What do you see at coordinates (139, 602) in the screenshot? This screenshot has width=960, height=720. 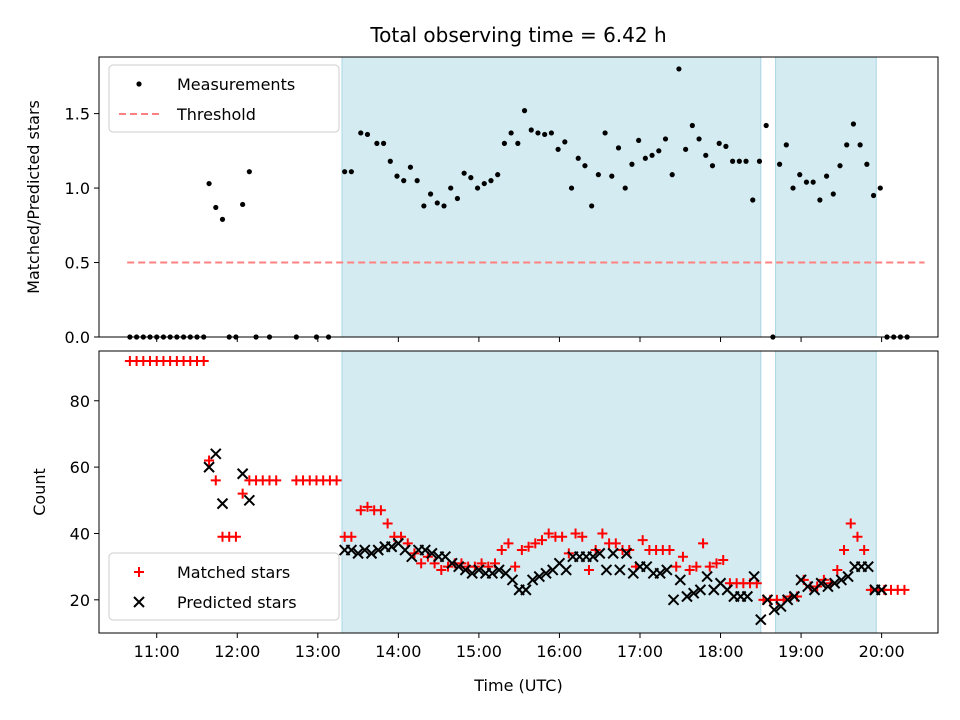 I see `legend-predicted-swatch` at bounding box center [139, 602].